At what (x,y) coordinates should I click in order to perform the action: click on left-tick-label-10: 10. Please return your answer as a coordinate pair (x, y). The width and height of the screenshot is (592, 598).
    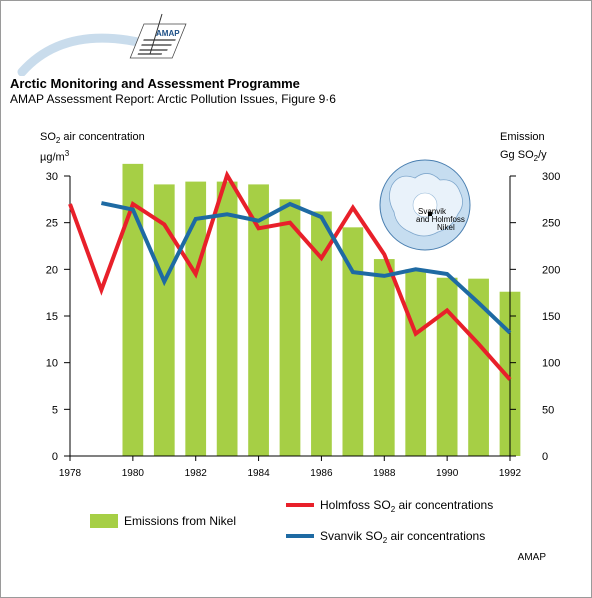
    Looking at the image, I should click on (52, 364).